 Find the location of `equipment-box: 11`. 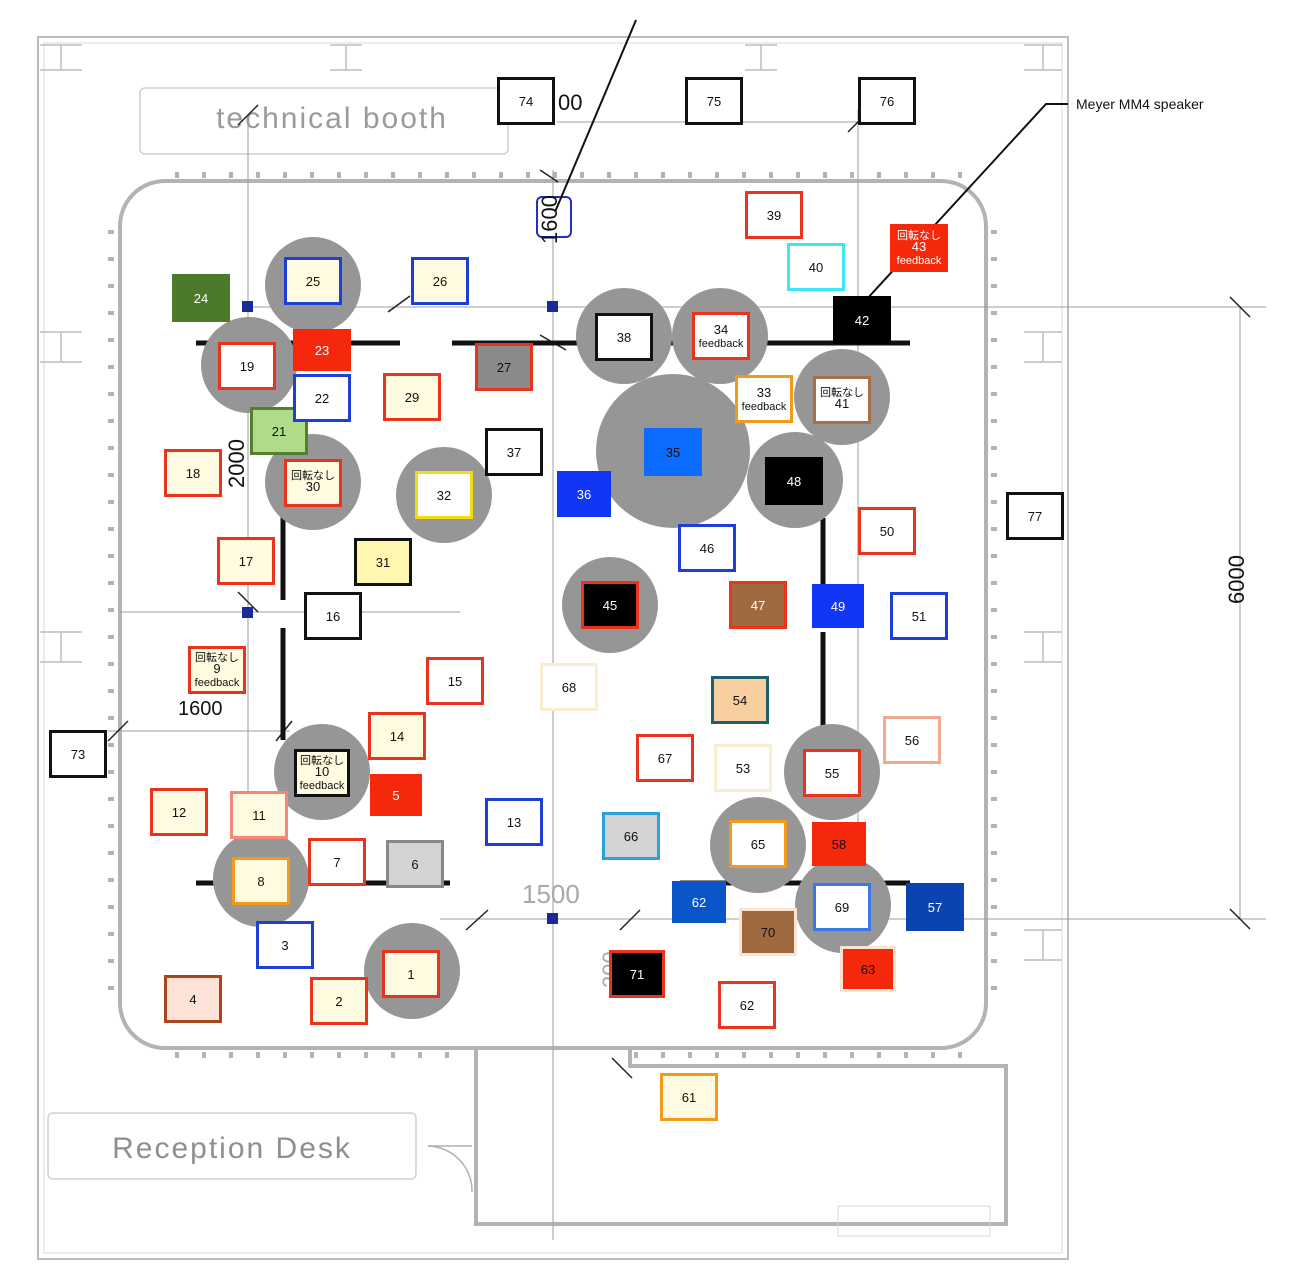

equipment-box: 11 is located at coordinates (259, 815).